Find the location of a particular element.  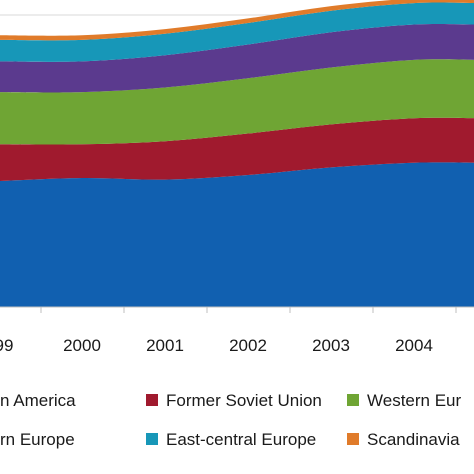

x-tick-label: 2004 is located at coordinates (414, 345).